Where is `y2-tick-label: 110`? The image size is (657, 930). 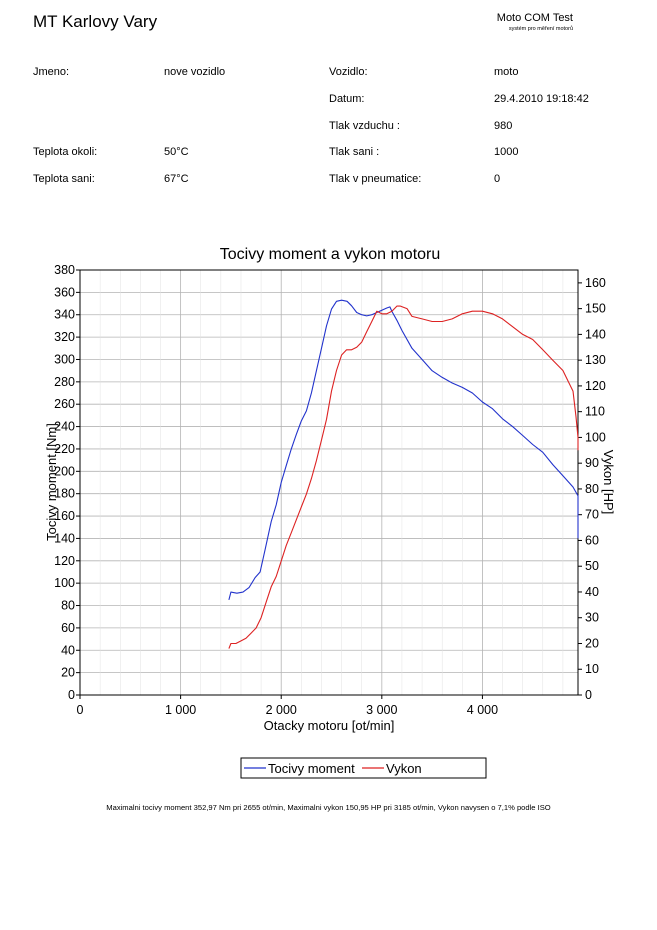
y2-tick-label: 110 is located at coordinates (595, 412).